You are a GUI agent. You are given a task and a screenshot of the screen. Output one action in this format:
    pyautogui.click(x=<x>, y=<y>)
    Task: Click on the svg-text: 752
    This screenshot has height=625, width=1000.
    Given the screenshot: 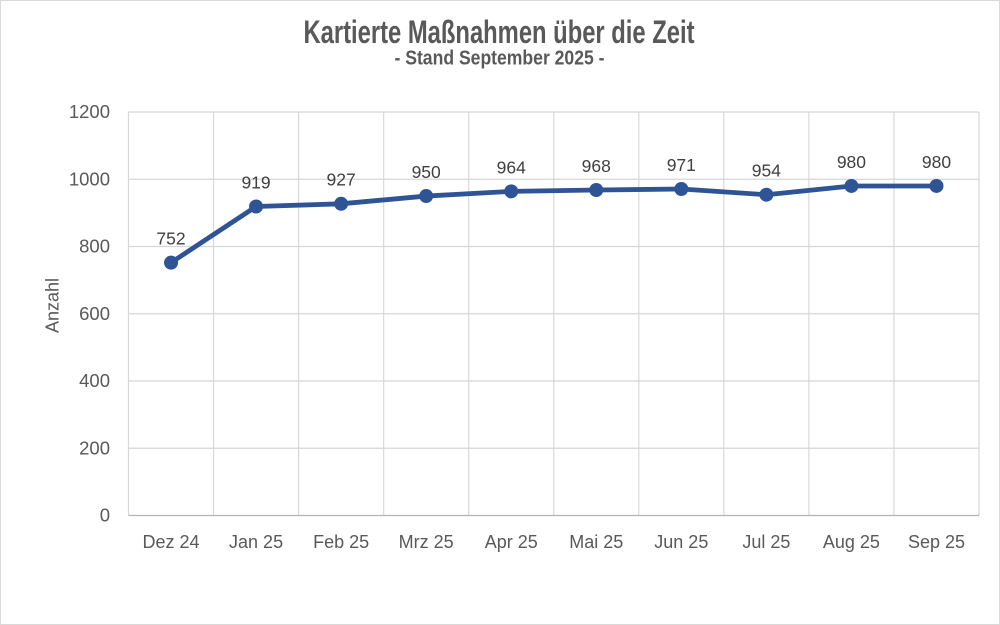 What is the action you would take?
    pyautogui.click(x=170, y=239)
    